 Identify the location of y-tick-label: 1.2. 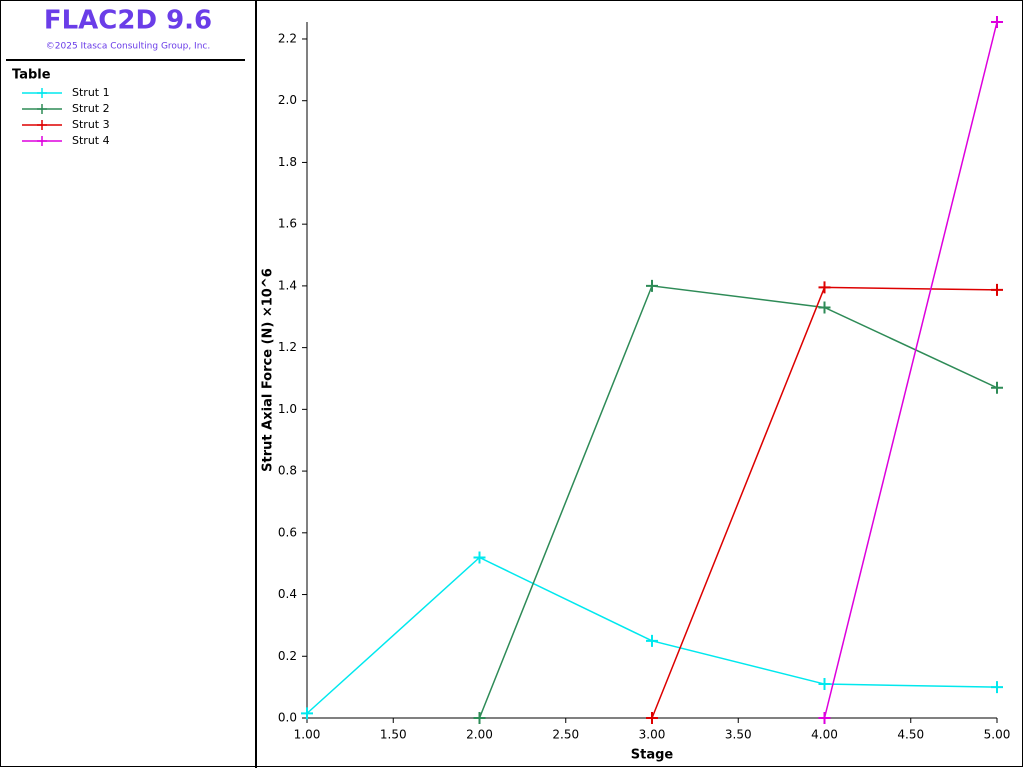
(287, 347).